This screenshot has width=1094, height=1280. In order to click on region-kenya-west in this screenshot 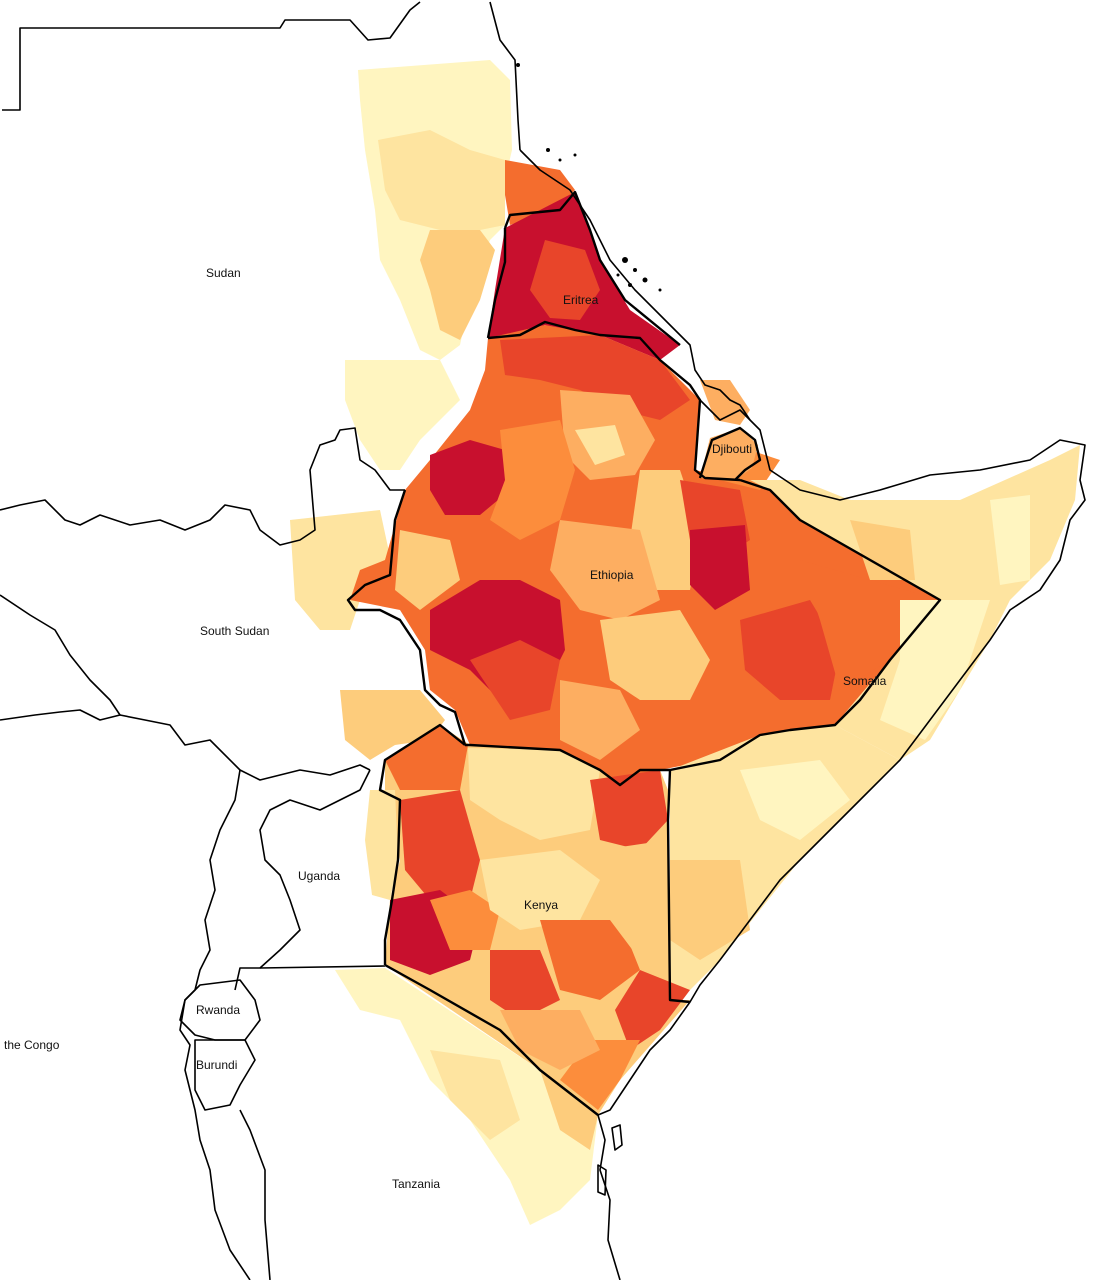, I will do `click(440, 845)`.